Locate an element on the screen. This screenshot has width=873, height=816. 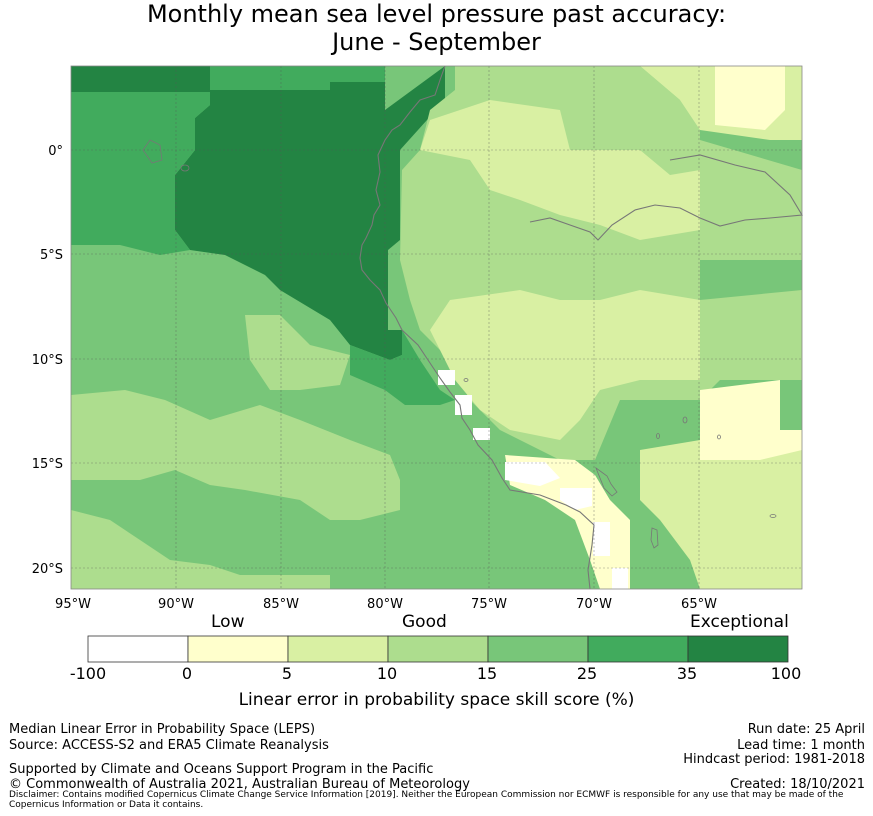
region-low-east is located at coordinates (751, 420).